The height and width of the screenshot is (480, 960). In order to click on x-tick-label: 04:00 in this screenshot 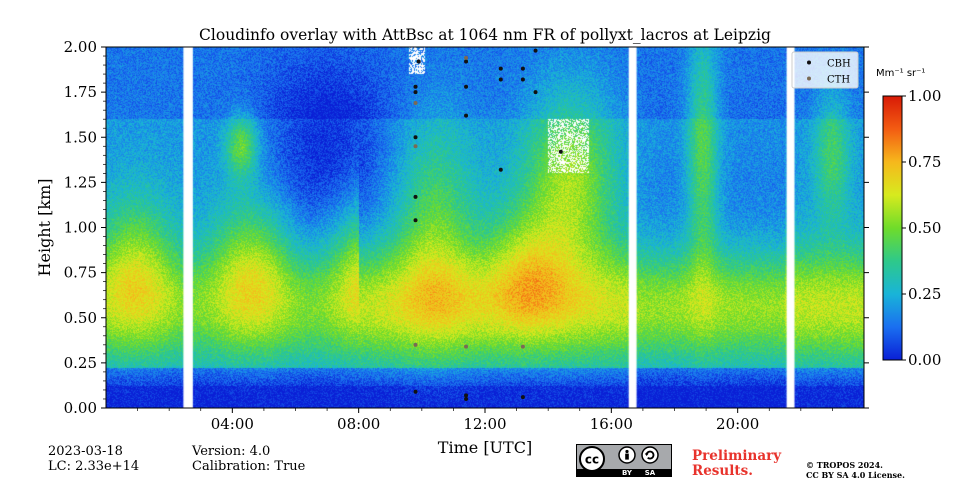, I will do `click(232, 424)`.